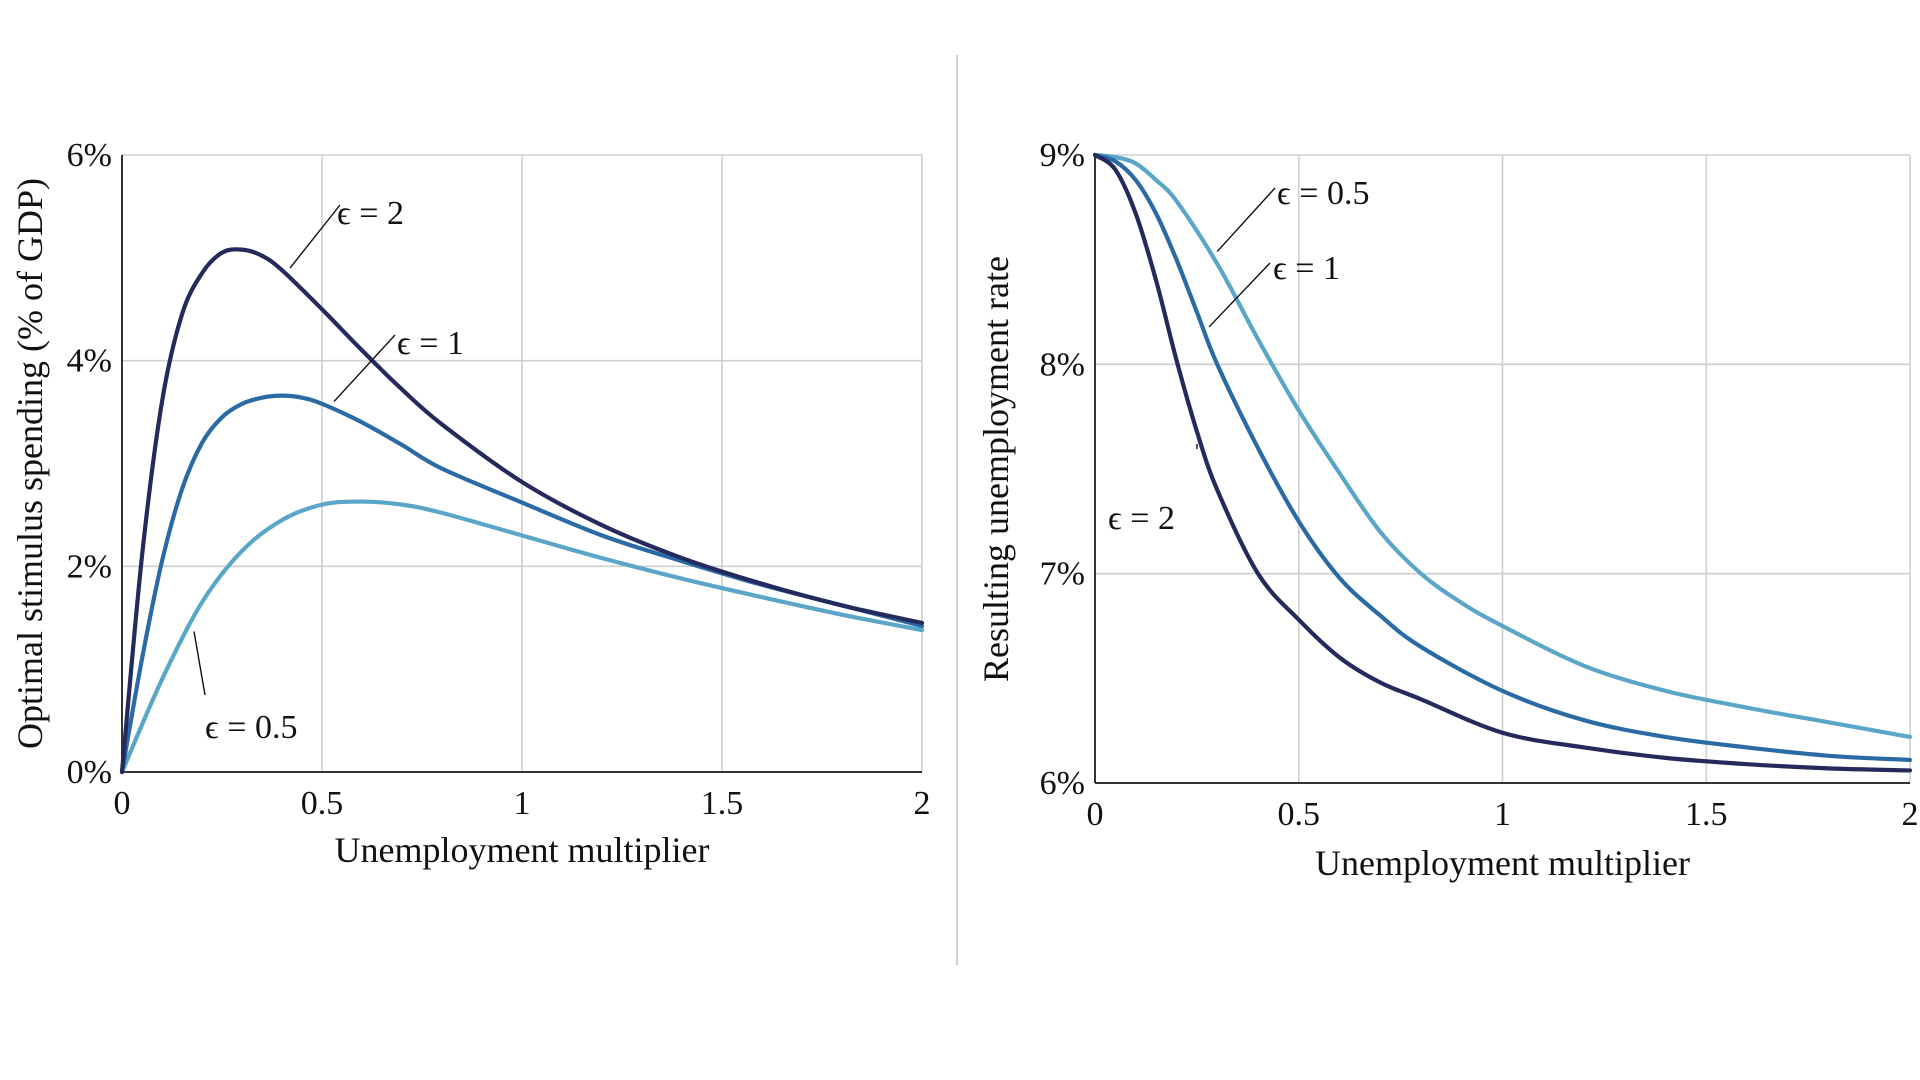 The image size is (1920, 1080). What do you see at coordinates (1062, 155) in the screenshot?
I see `y-tick-label: 9%` at bounding box center [1062, 155].